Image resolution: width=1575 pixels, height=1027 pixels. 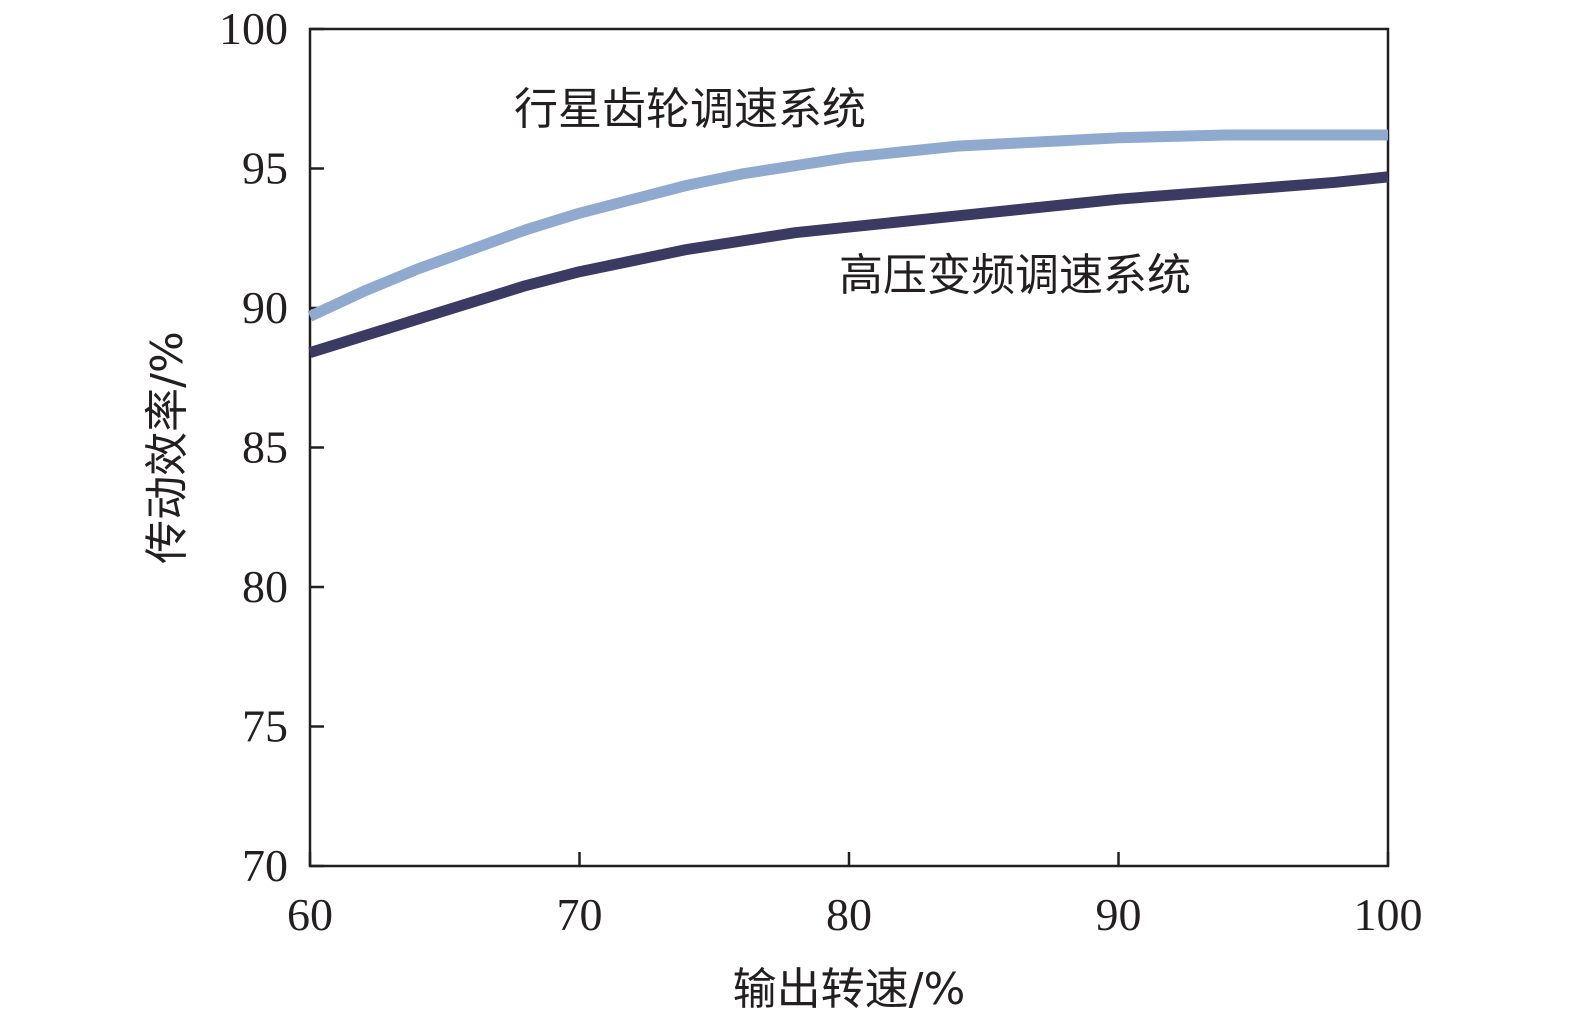 I want to click on x-tick-label-100: 100, so click(x=1388, y=914).